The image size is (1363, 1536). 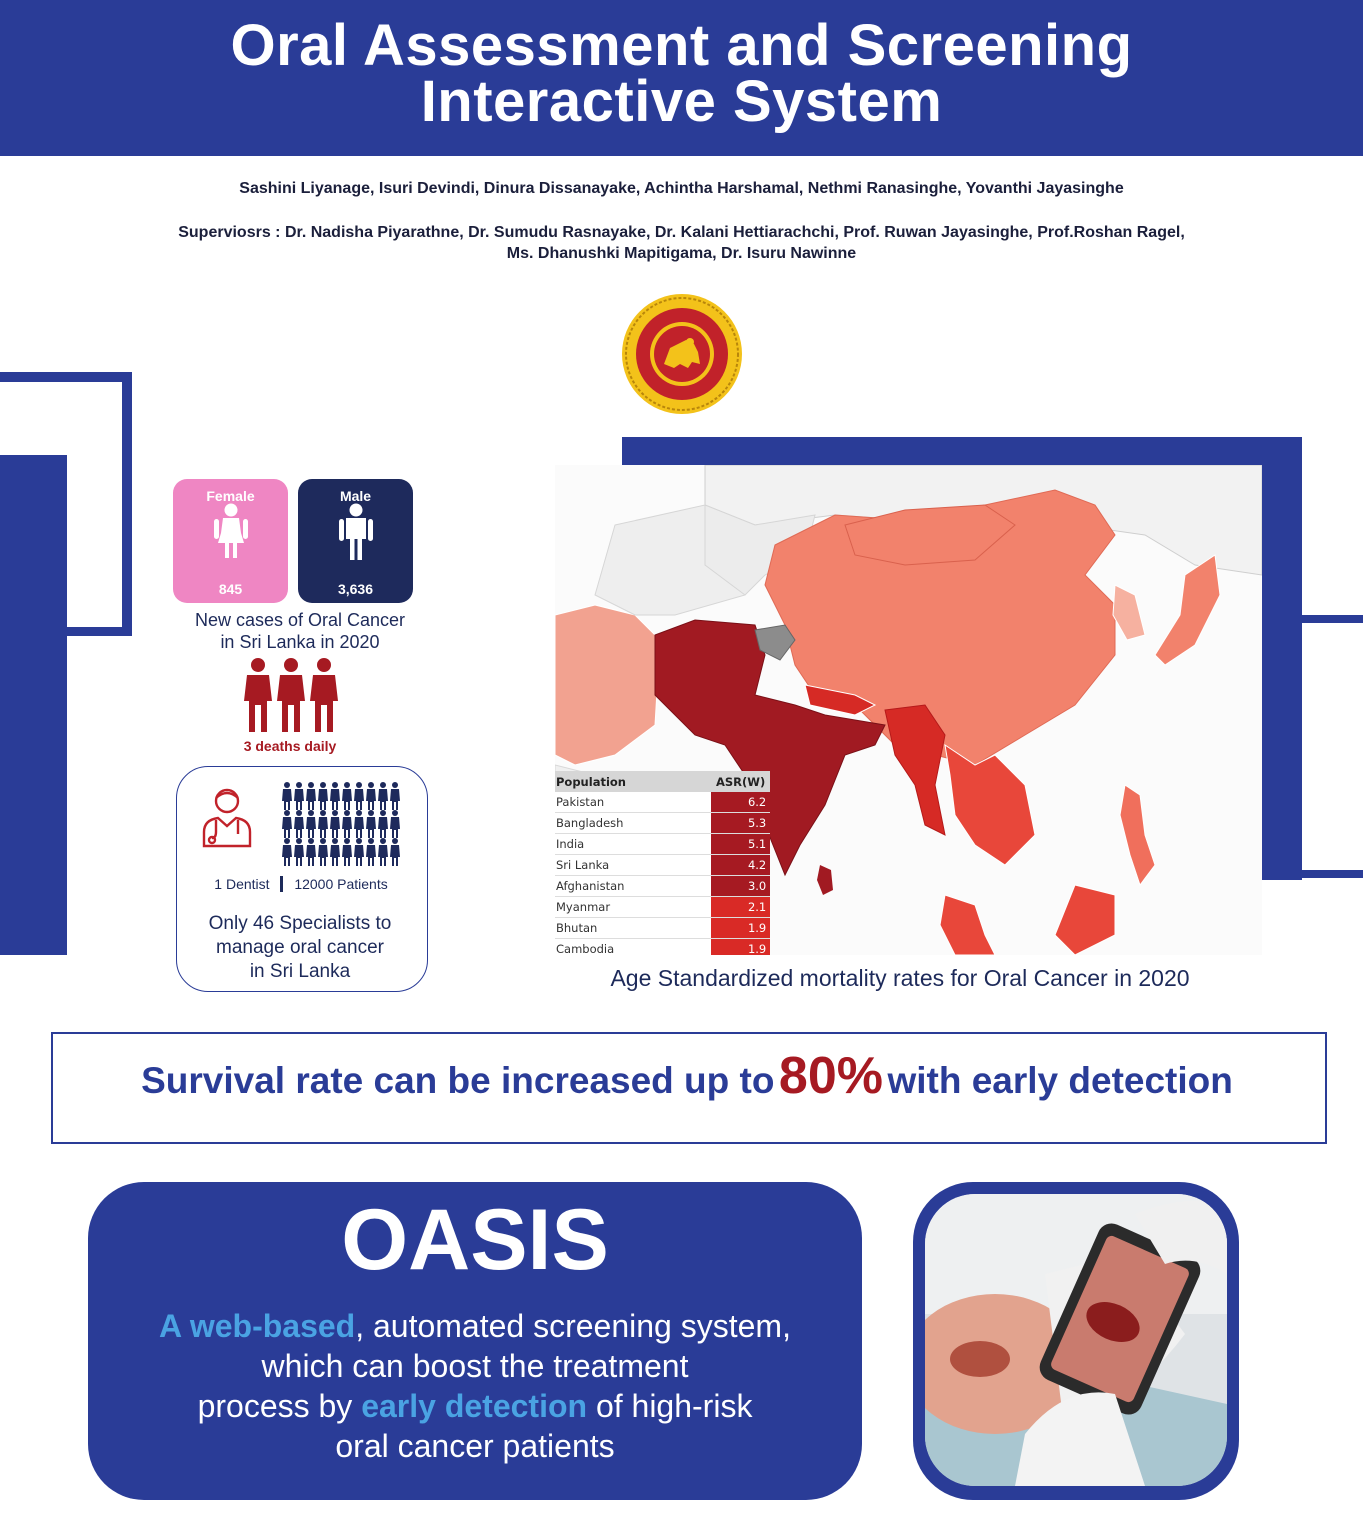 I want to click on oasis-line-1: A web-based, automated screening system,, so click(x=475, y=1326).